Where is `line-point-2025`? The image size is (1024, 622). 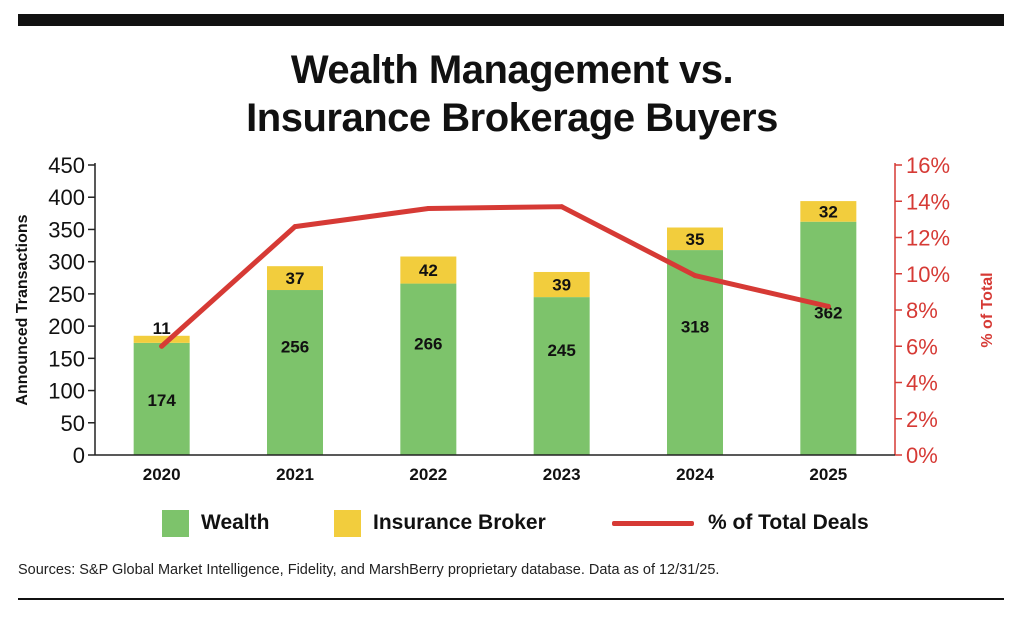 line-point-2025 is located at coordinates (828, 306).